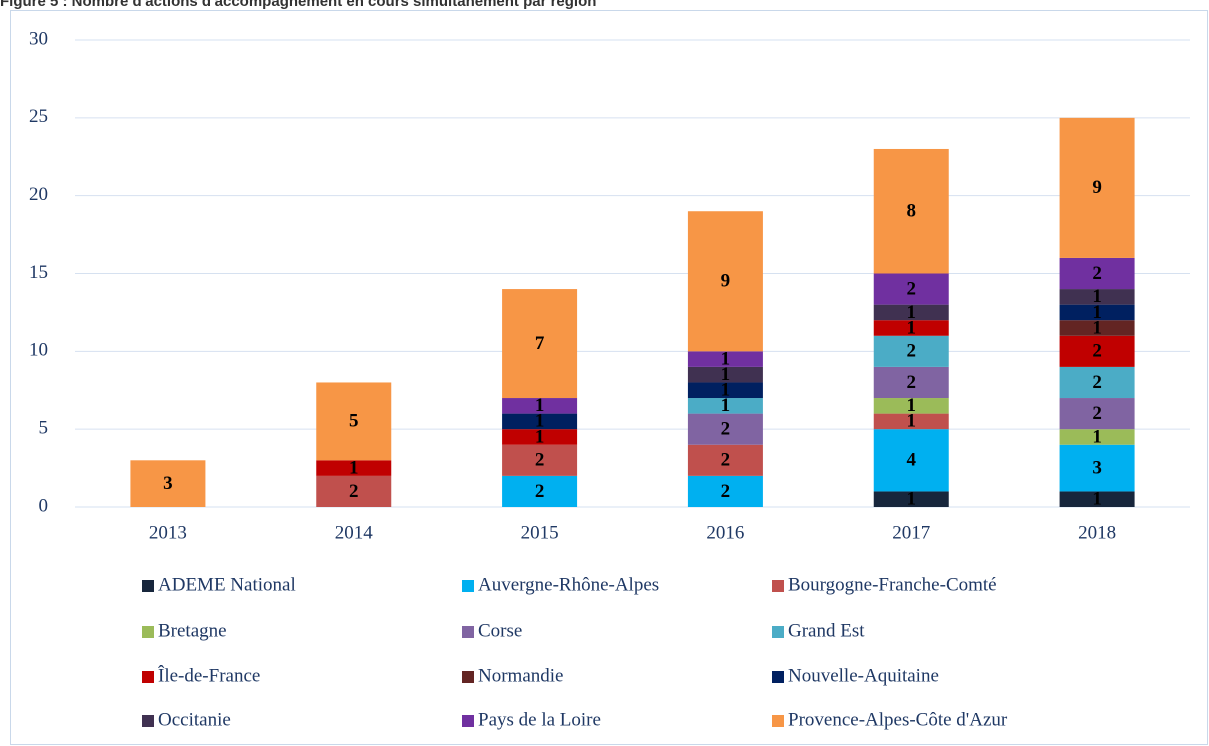 The width and height of the screenshot is (1209, 746). Describe the element at coordinates (540, 532) in the screenshot. I see `x-tick-label: 2015` at that location.